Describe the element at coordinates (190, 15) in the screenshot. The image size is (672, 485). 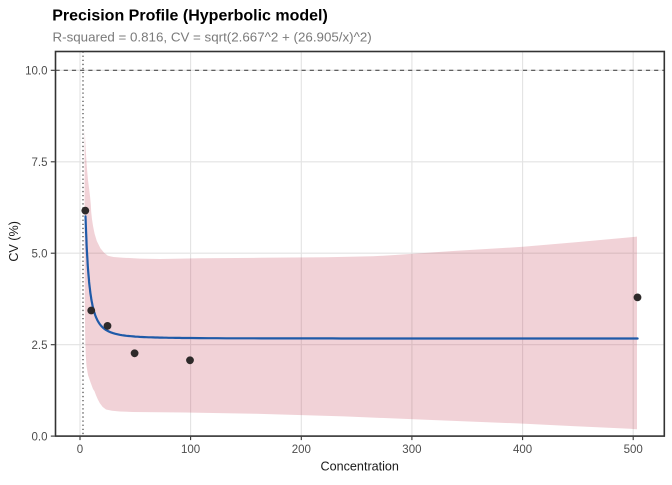
I see `svg-text:Precision Profile (Hyperbolic: Precision Profile (Hyperbolic model)` at that location.